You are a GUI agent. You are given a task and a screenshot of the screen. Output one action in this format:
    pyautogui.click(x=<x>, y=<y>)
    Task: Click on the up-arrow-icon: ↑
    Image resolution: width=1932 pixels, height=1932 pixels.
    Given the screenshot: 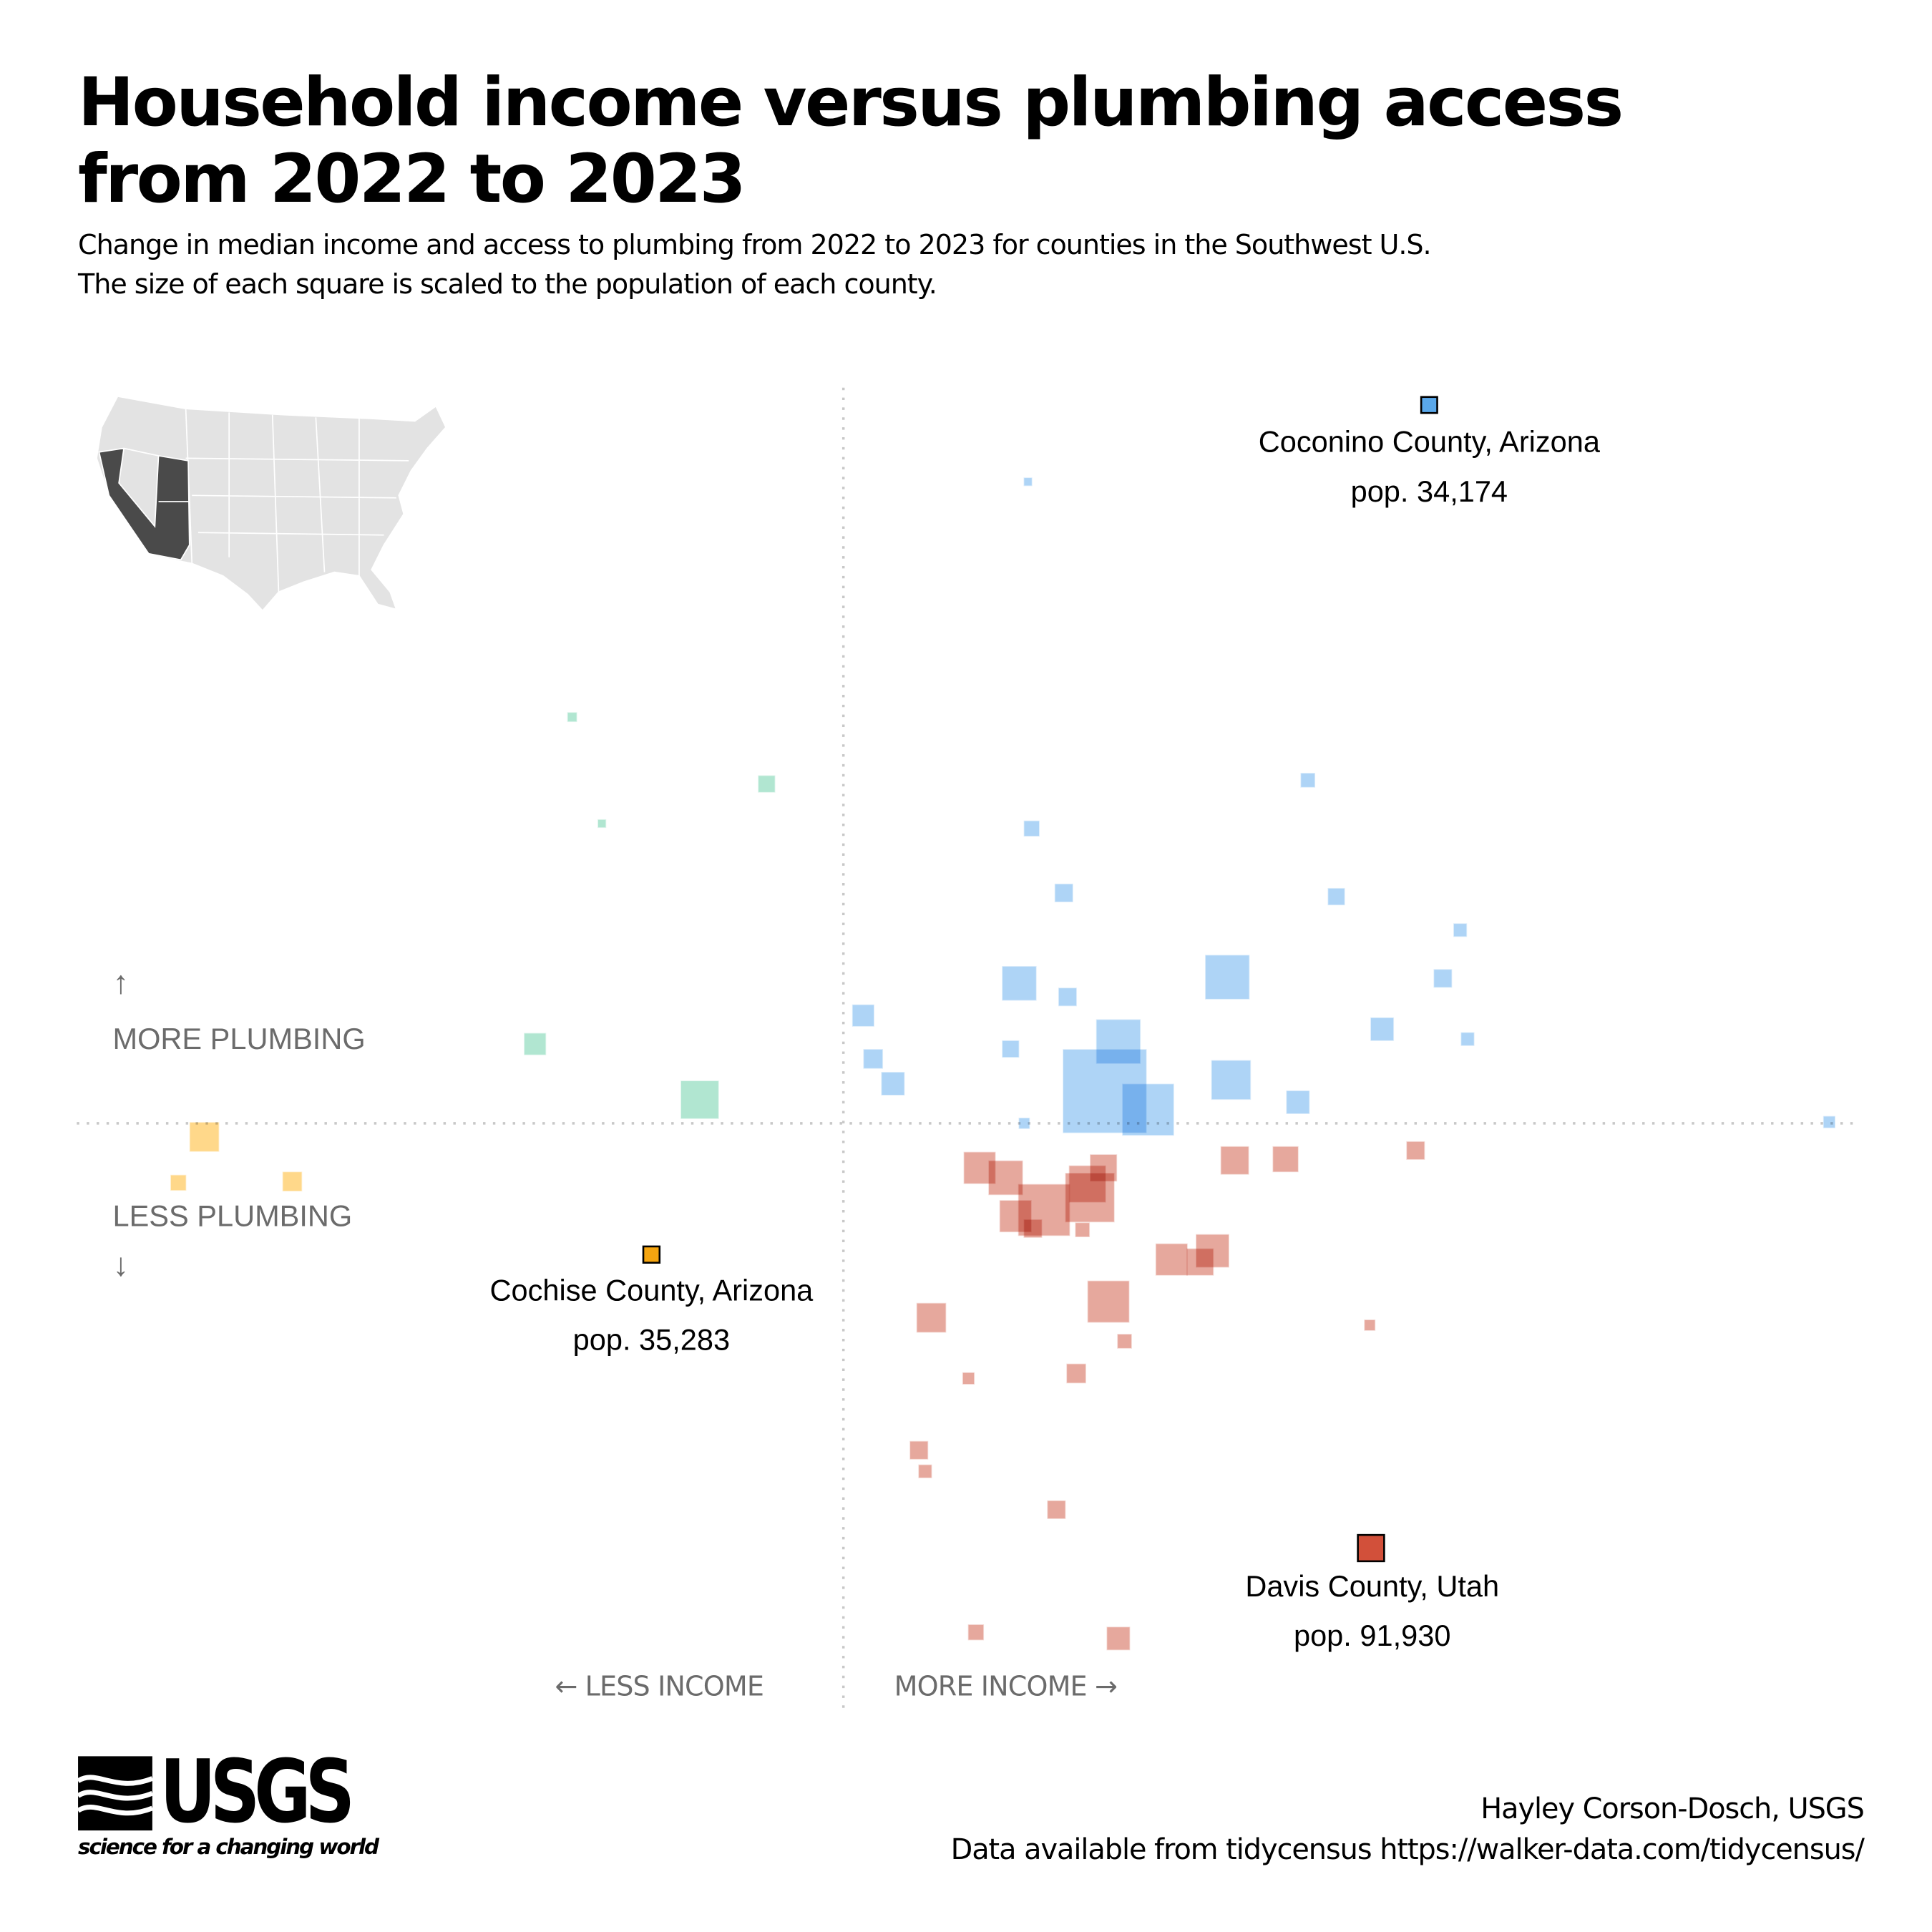 What is the action you would take?
    pyautogui.click(x=121, y=982)
    